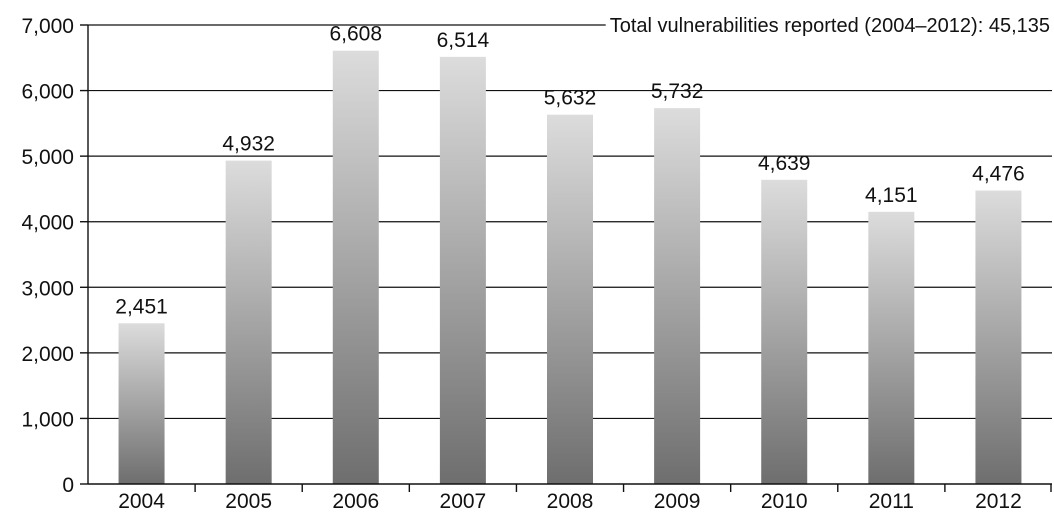  I want to click on x-tick-label-2004: 2004, so click(141, 501).